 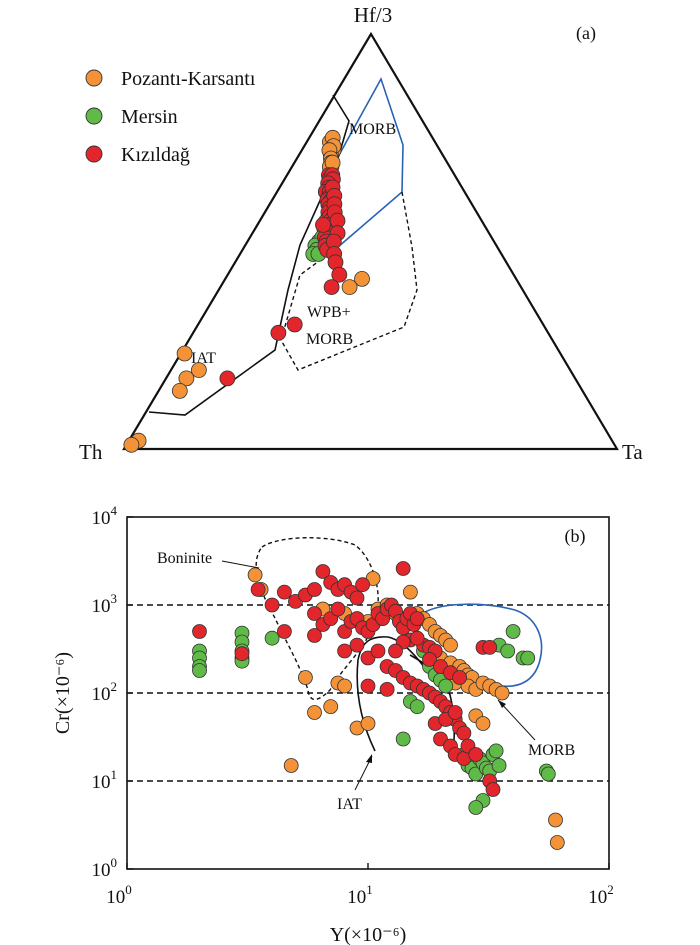 What do you see at coordinates (516, 720) in the screenshot?
I see `morb-label-pointer` at bounding box center [516, 720].